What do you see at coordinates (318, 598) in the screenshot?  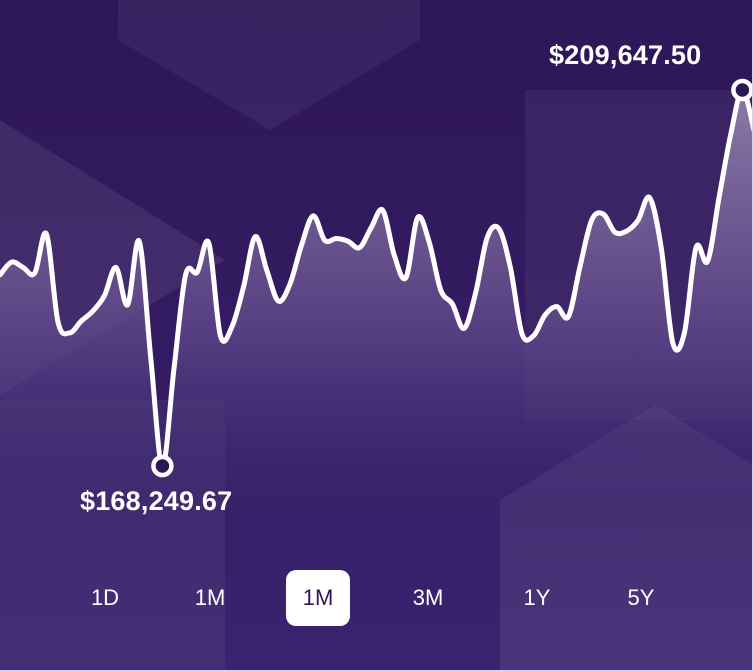 I see `range-button-1m-active: 1M` at bounding box center [318, 598].